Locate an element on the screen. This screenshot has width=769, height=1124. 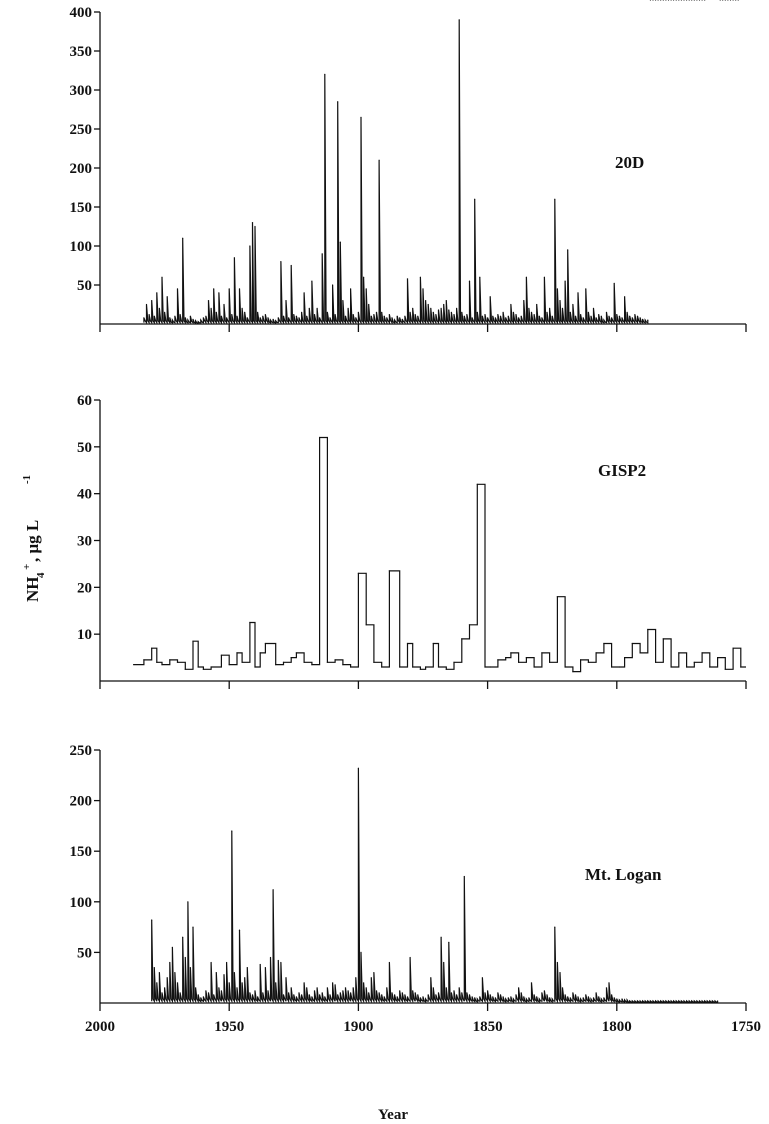
y-axis-label-sup: + is located at coordinates (27, 567).